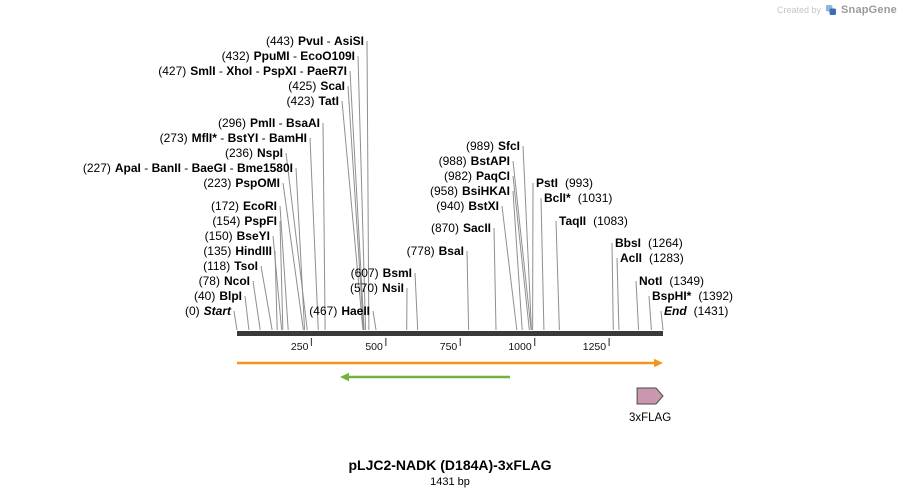  Describe the element at coordinates (692, 296) in the screenshot. I see `enzyme-label: BspHI* (1392)` at that location.